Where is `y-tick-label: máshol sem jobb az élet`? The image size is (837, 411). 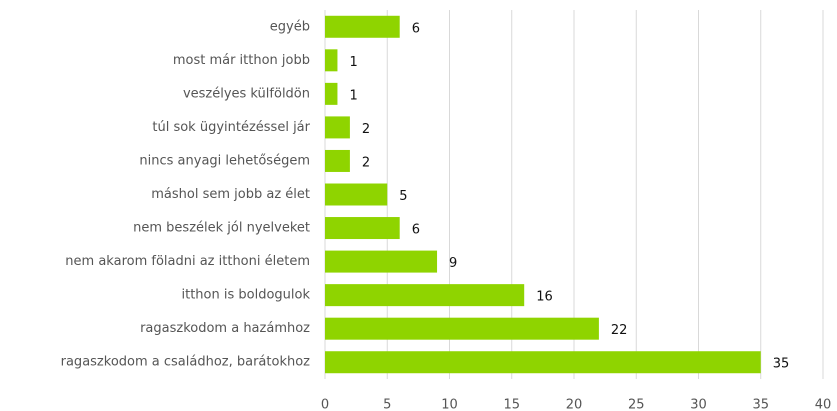
y-tick-label: máshol sem jobb az élet is located at coordinates (230, 194).